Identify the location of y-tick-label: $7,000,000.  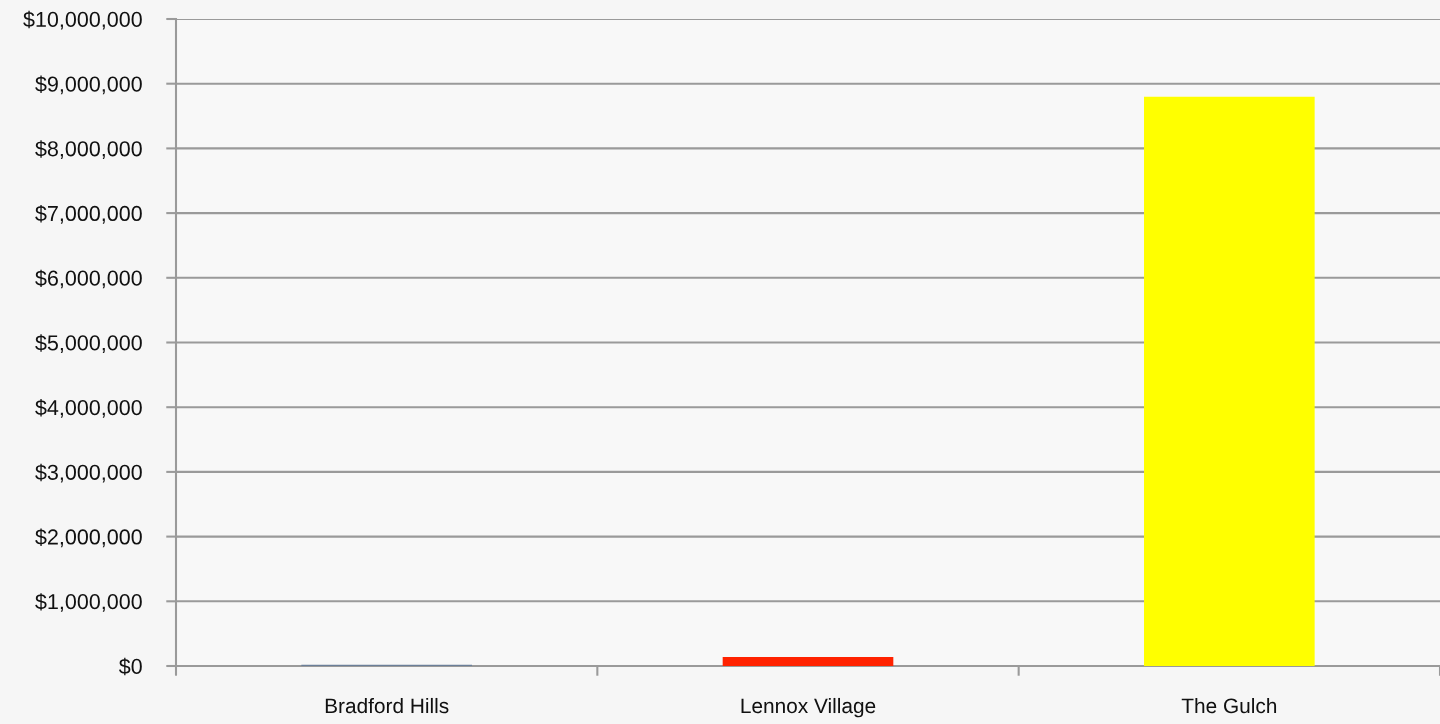
(88, 214).